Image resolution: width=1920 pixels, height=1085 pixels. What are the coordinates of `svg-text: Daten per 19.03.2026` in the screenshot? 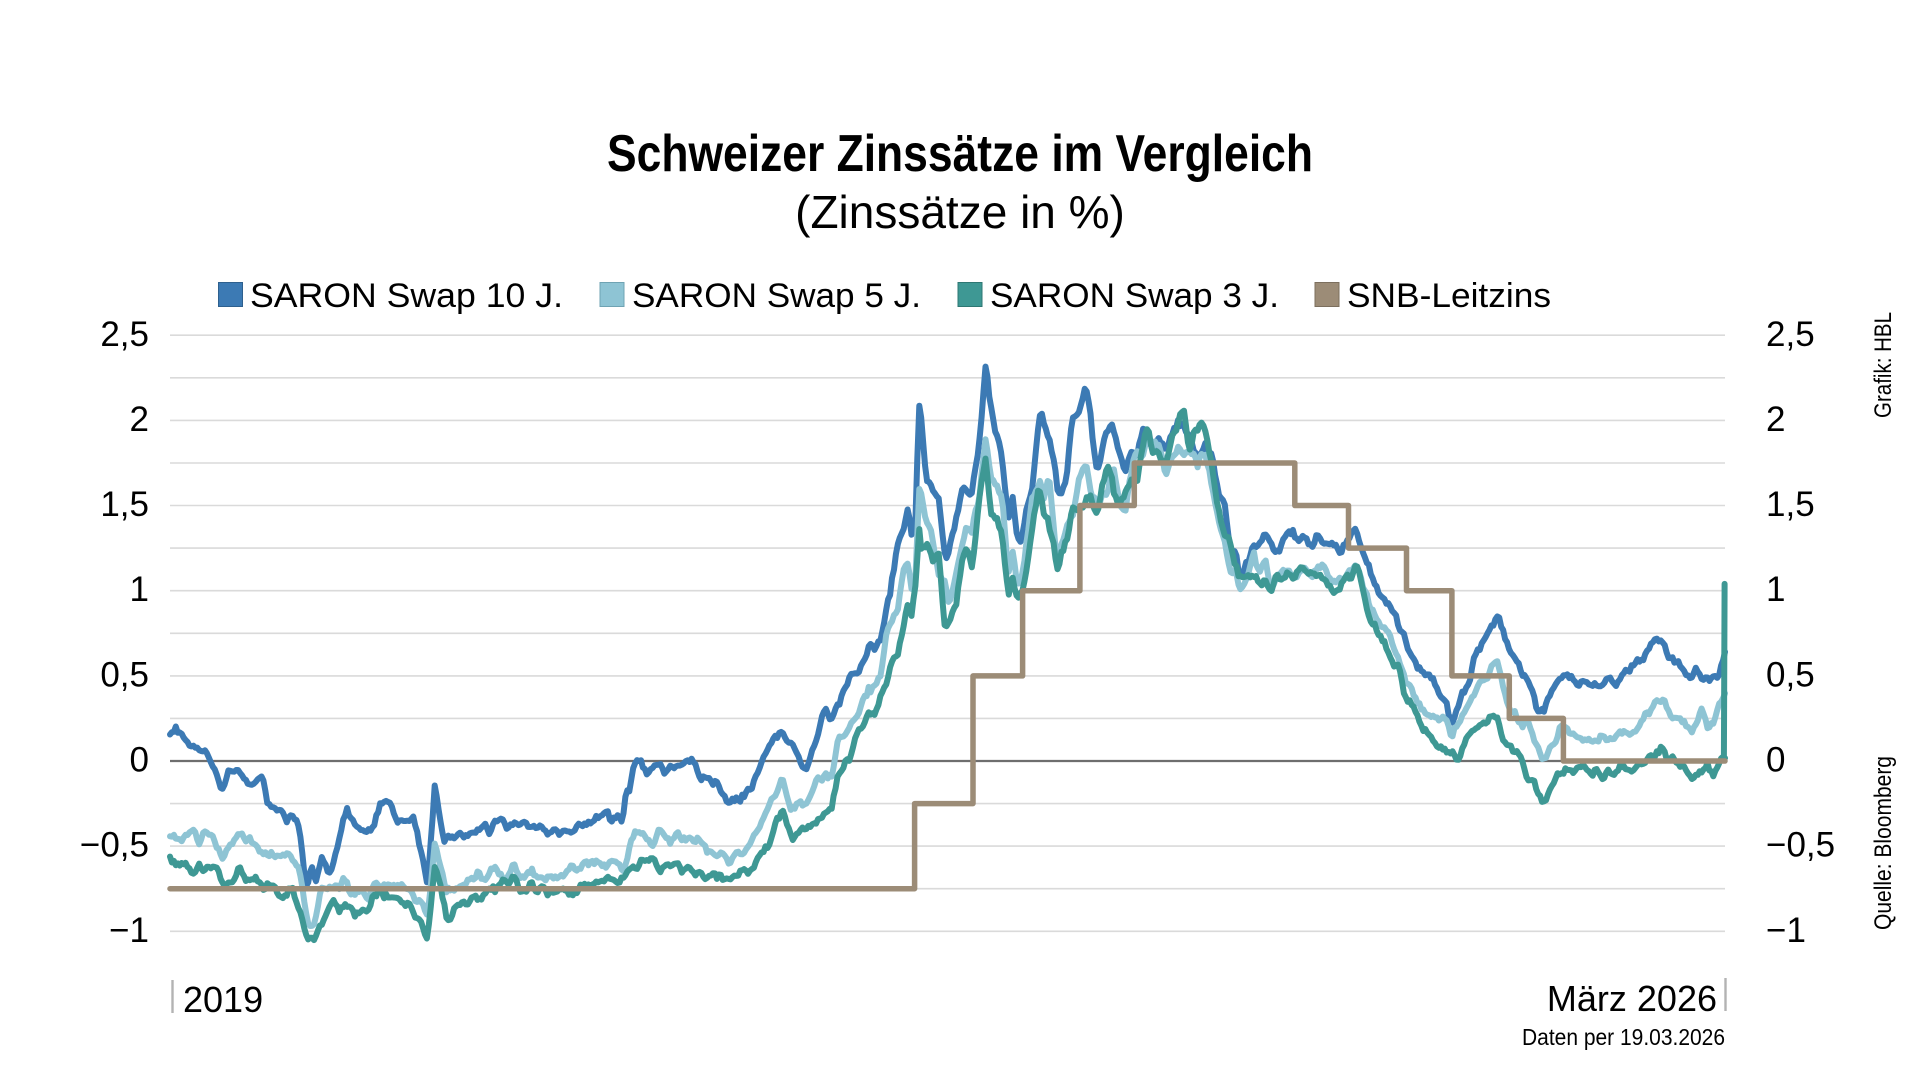 It's located at (1623, 1037).